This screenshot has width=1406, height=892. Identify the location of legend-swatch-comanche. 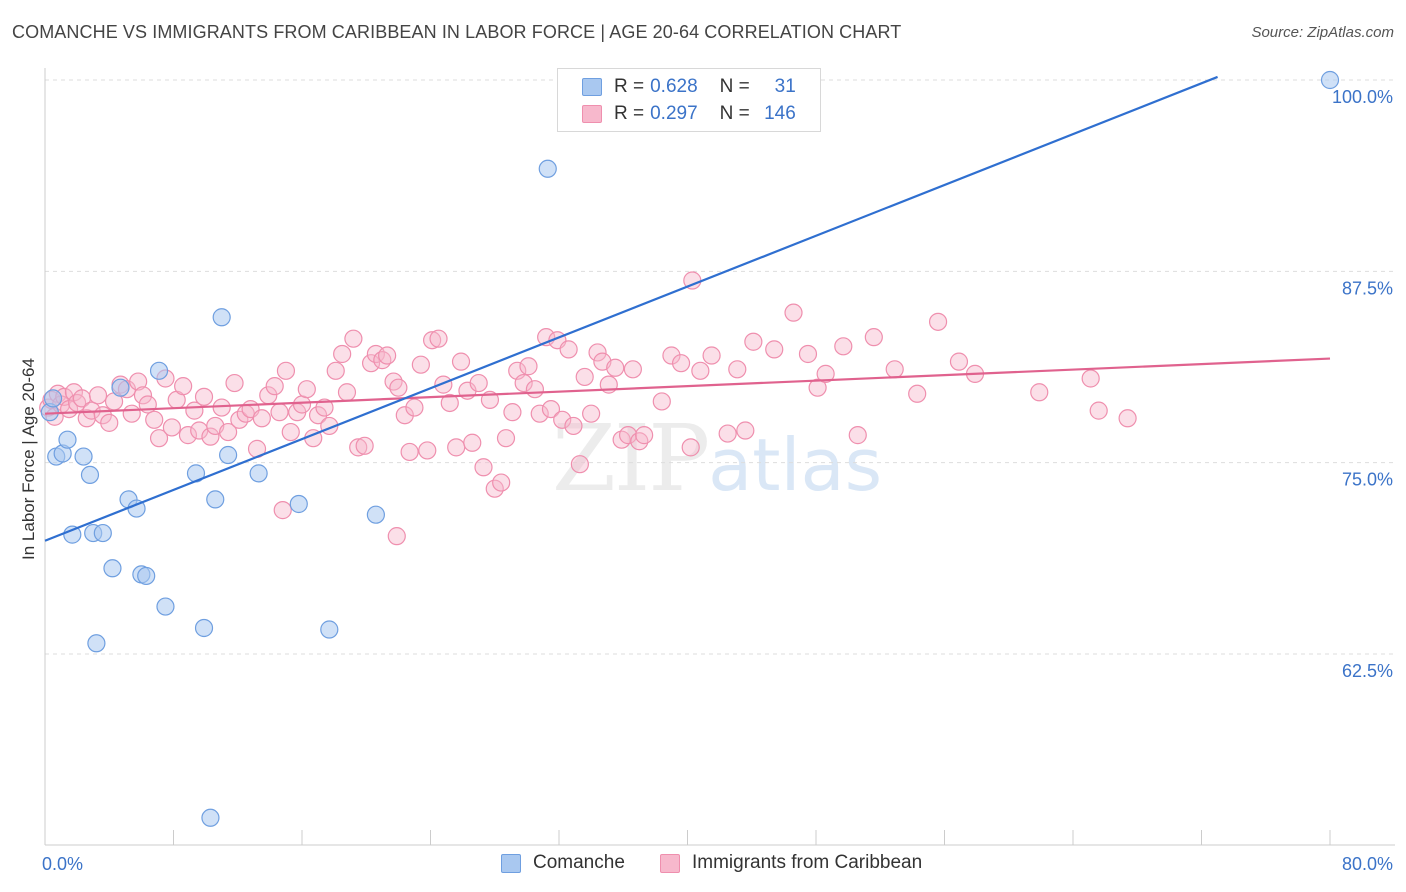
(592, 87).